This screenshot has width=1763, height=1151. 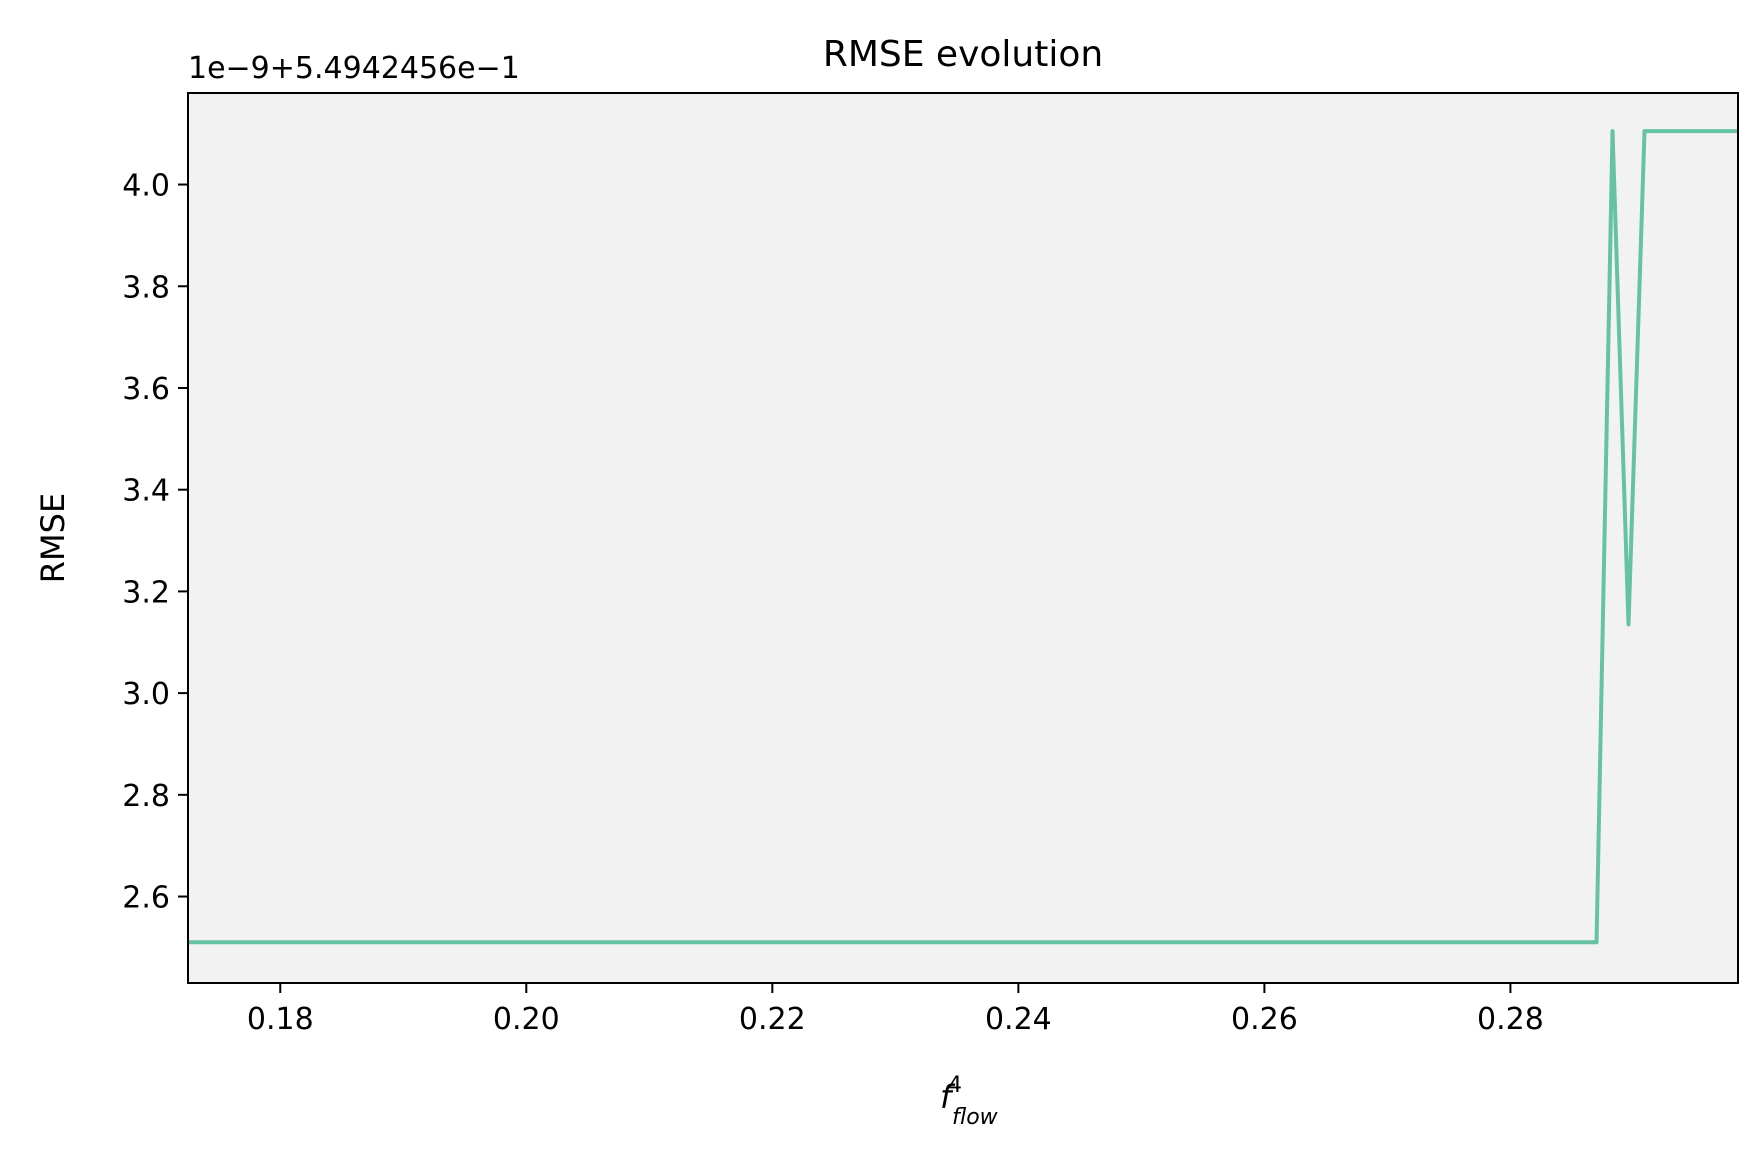 I want to click on y-tick-label: 3.4, so click(x=146, y=491).